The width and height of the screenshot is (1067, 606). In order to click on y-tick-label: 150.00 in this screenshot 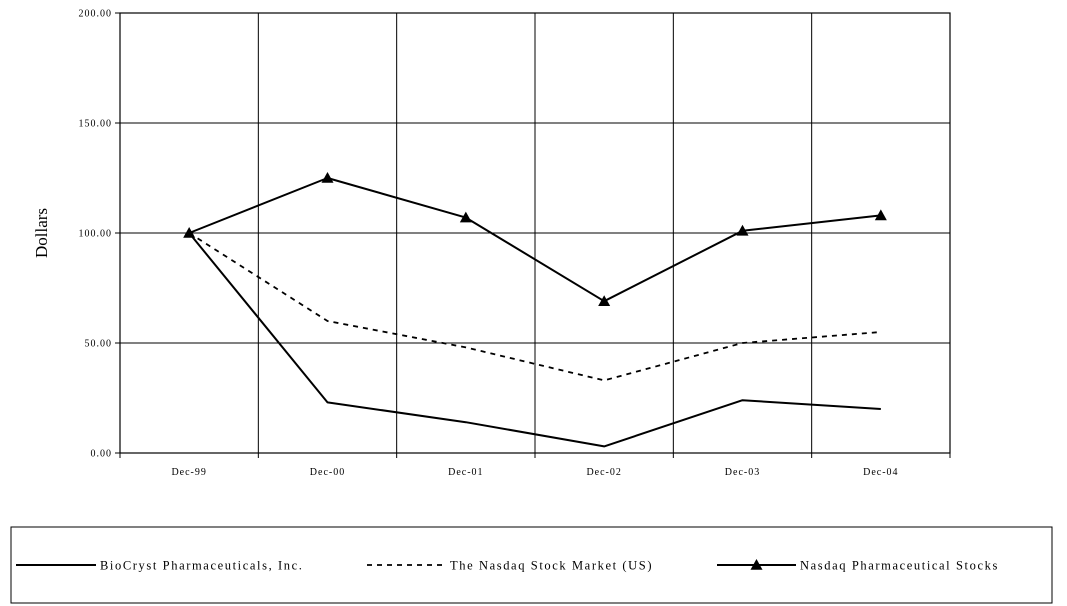, I will do `click(96, 124)`.